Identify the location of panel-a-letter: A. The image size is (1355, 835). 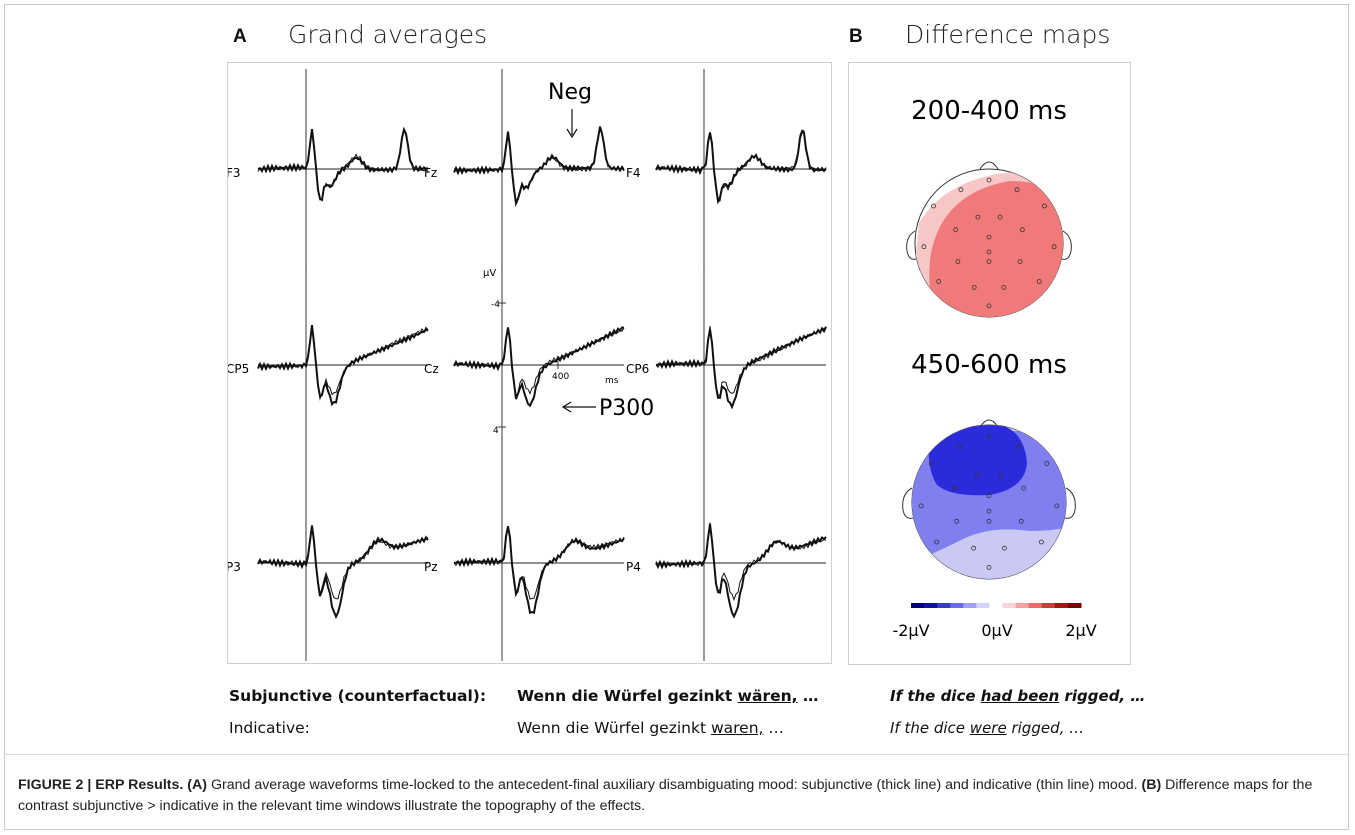
(240, 36).